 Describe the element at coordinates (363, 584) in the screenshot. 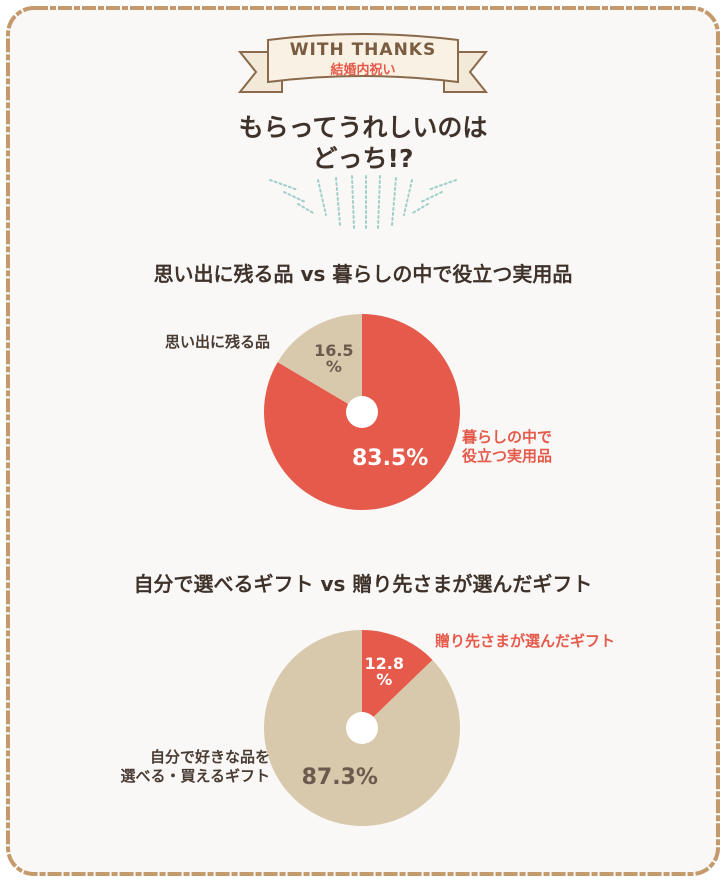

I see `chart-title: 自分で選べるギフト vs 贈り先さまが選んだギフト` at that location.